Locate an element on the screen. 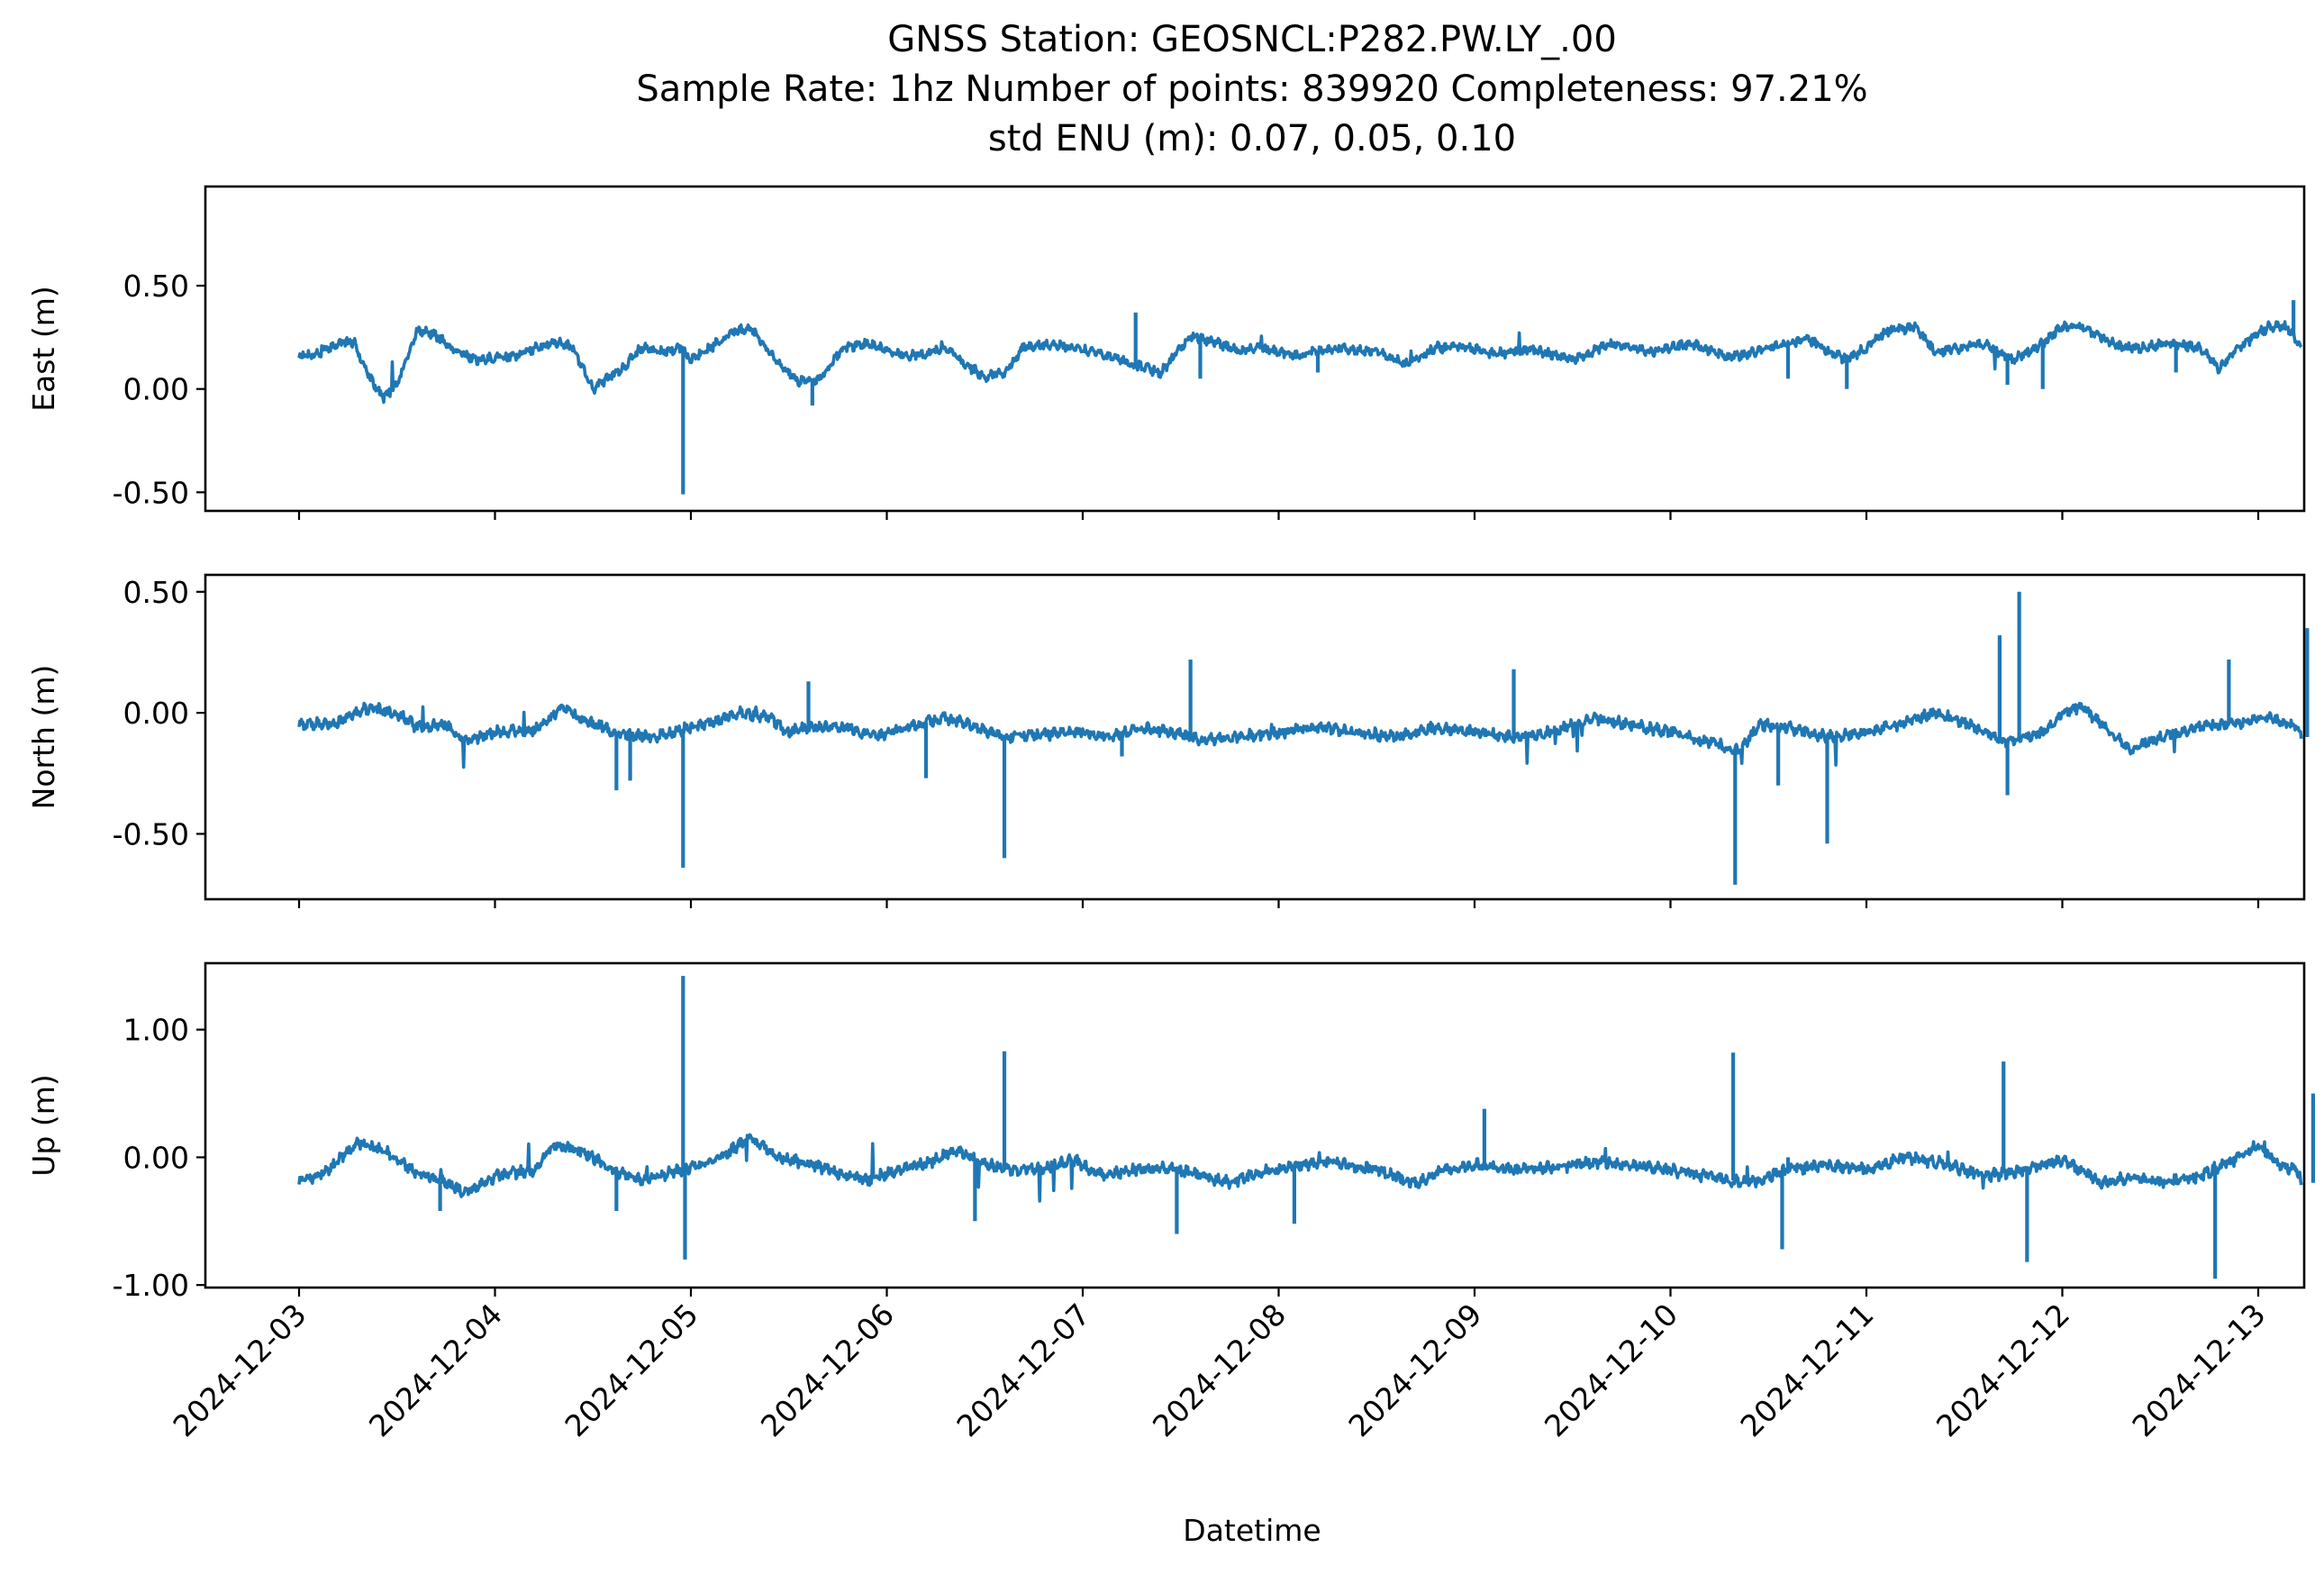 The width and height of the screenshot is (2324, 1575). north-y-tick-label: -0.50 is located at coordinates (151, 833).